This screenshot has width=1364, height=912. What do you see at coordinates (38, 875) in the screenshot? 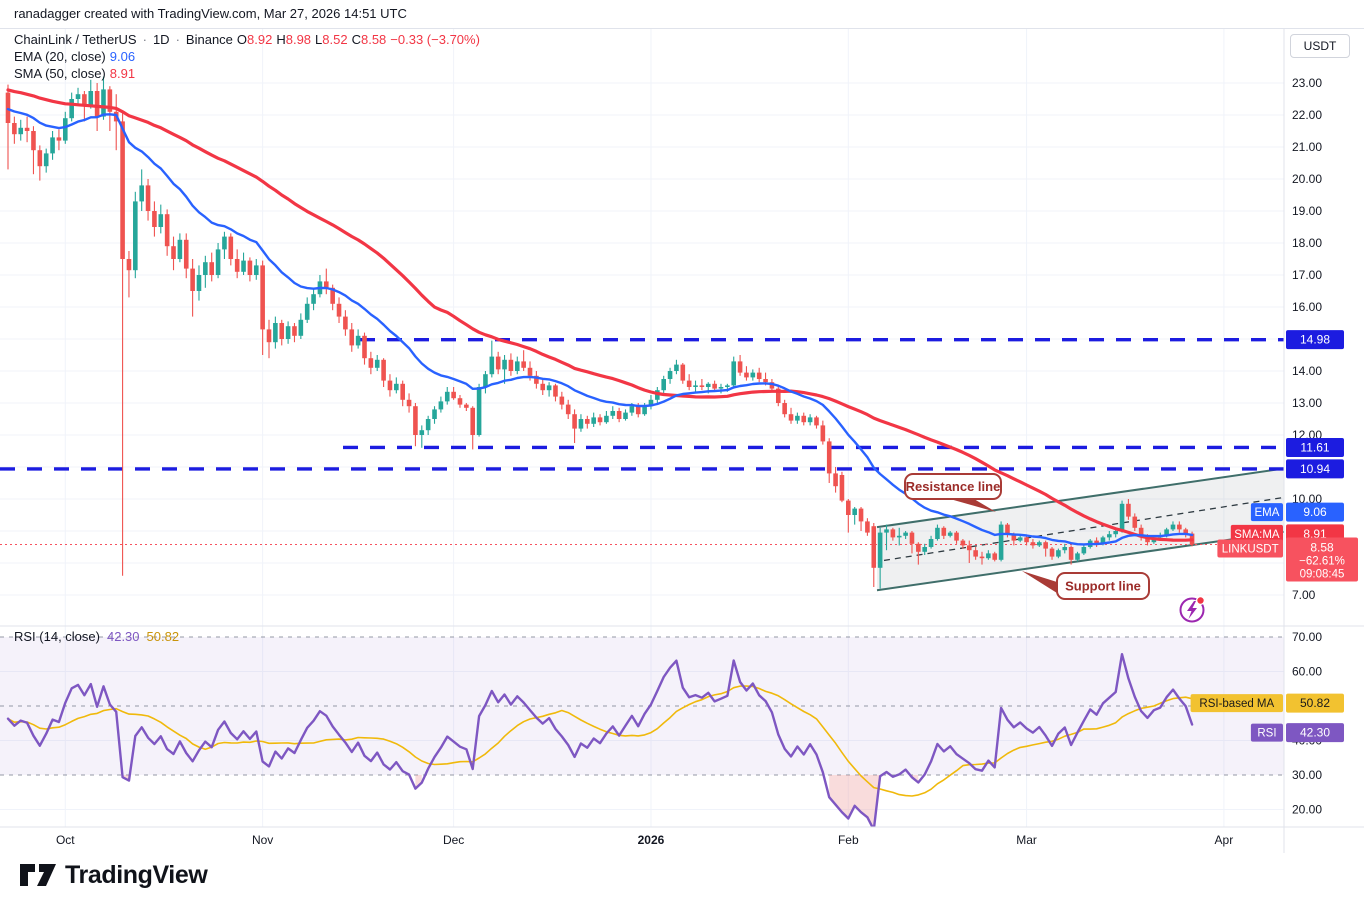
I see `tv-logo-icon` at bounding box center [38, 875].